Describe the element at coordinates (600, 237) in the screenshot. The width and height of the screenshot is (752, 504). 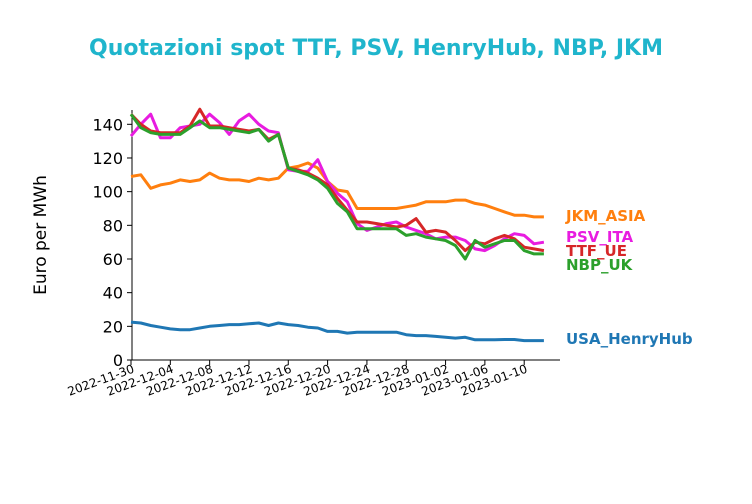
I see `series-label-PSV_ITA: PSV_ITA` at that location.